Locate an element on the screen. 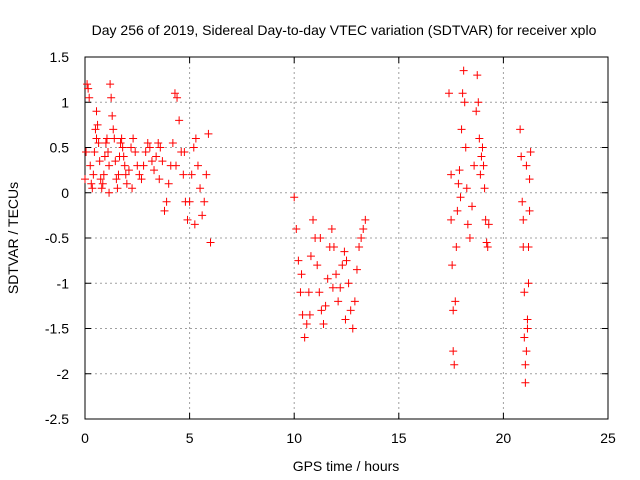 The width and height of the screenshot is (640, 480). y-tick-label: 1.5 is located at coordinates (60, 57).